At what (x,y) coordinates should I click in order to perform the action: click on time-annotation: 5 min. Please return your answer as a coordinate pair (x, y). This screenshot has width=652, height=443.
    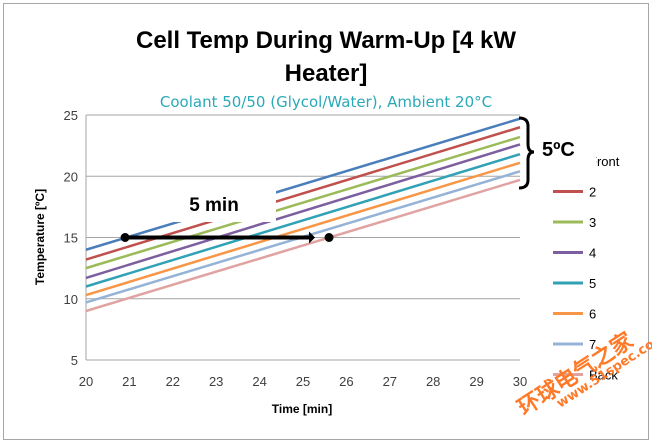
    Looking at the image, I should click on (227, 214).